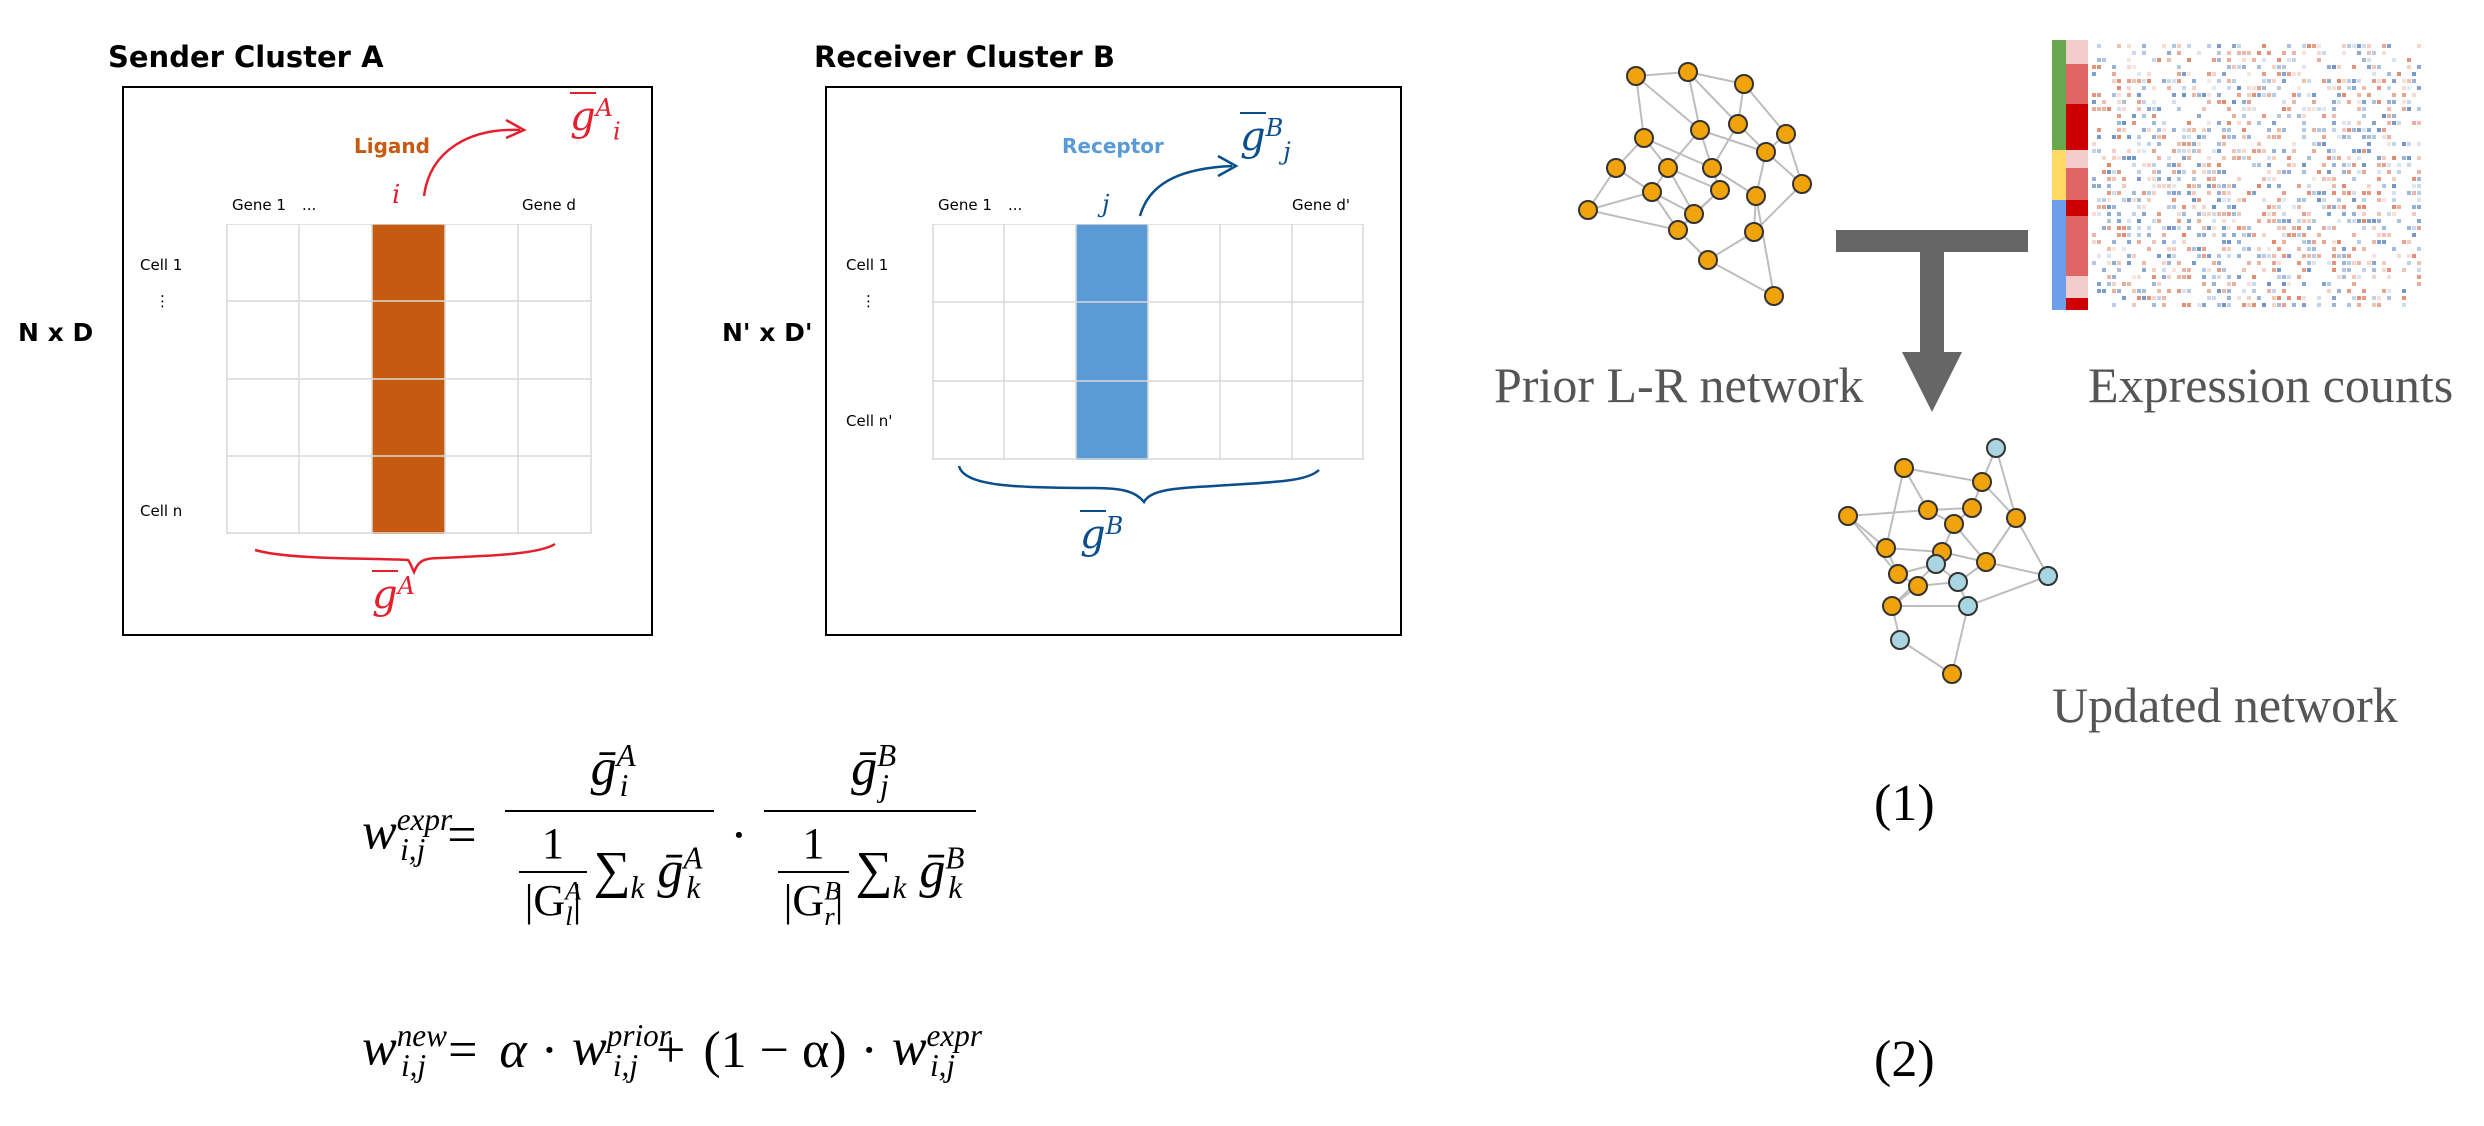 This screenshot has width=2484, height=1126. I want to click on heatmap-row-annotation, so click(2077, 84).